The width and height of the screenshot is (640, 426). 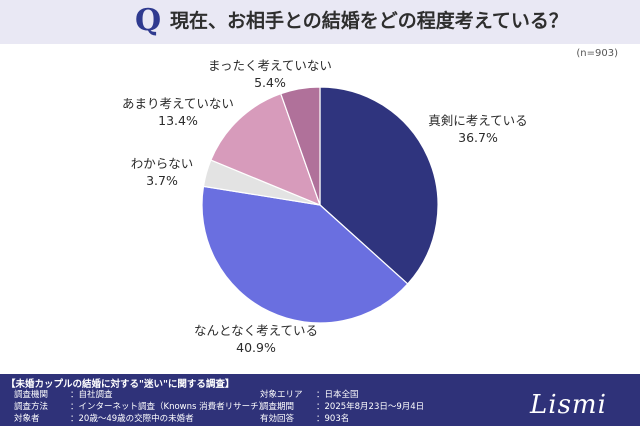 I want to click on footer-row-right-1: 調査期間 ：2025年8月23日～9月4日, so click(x=342, y=407).